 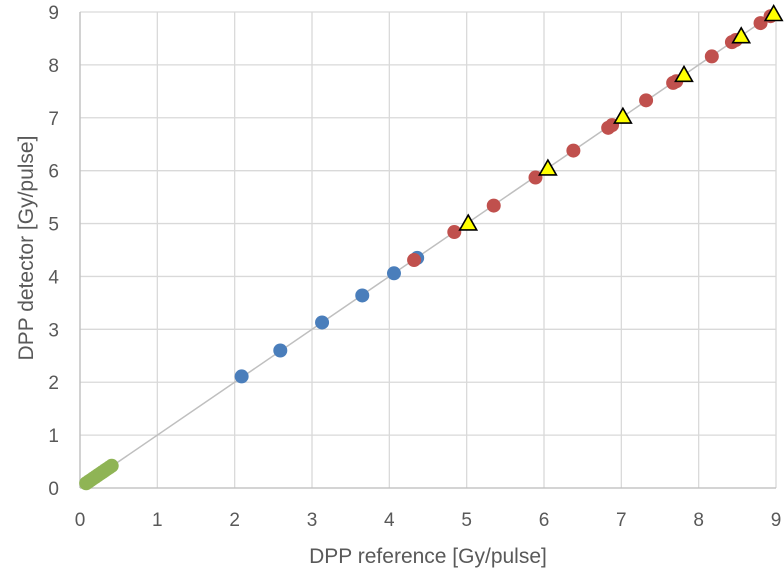 I want to click on x-tick-label: 8, so click(x=698, y=520).